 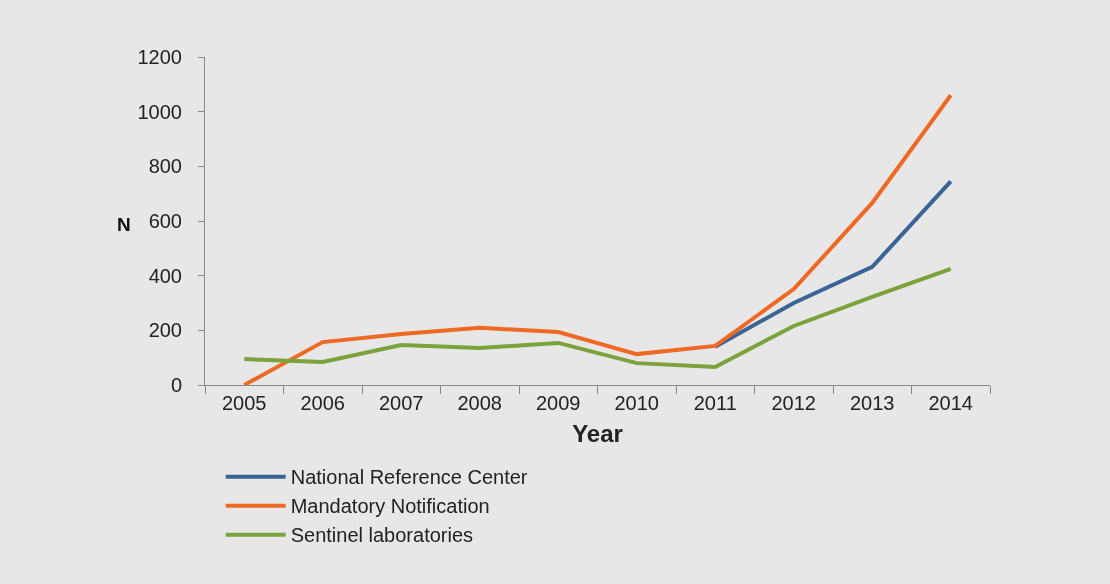 What do you see at coordinates (715, 403) in the screenshot?
I see `x-tick-label: 2011` at bounding box center [715, 403].